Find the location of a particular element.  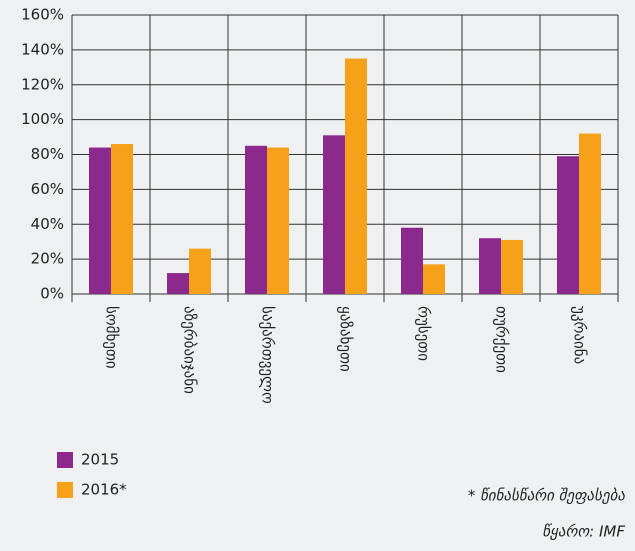

footnote: * წინასწარი შეფასება is located at coordinates (547, 496).